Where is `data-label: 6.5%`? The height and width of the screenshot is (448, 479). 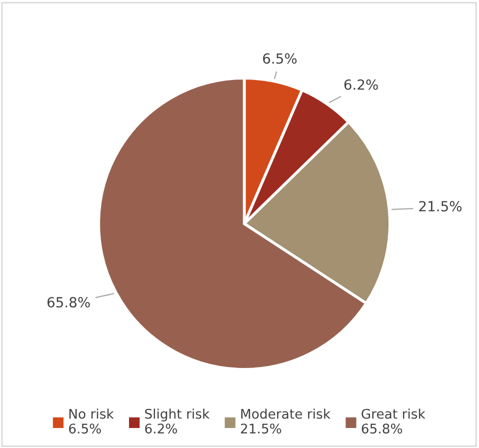
data-label: 6.5% is located at coordinates (280, 58).